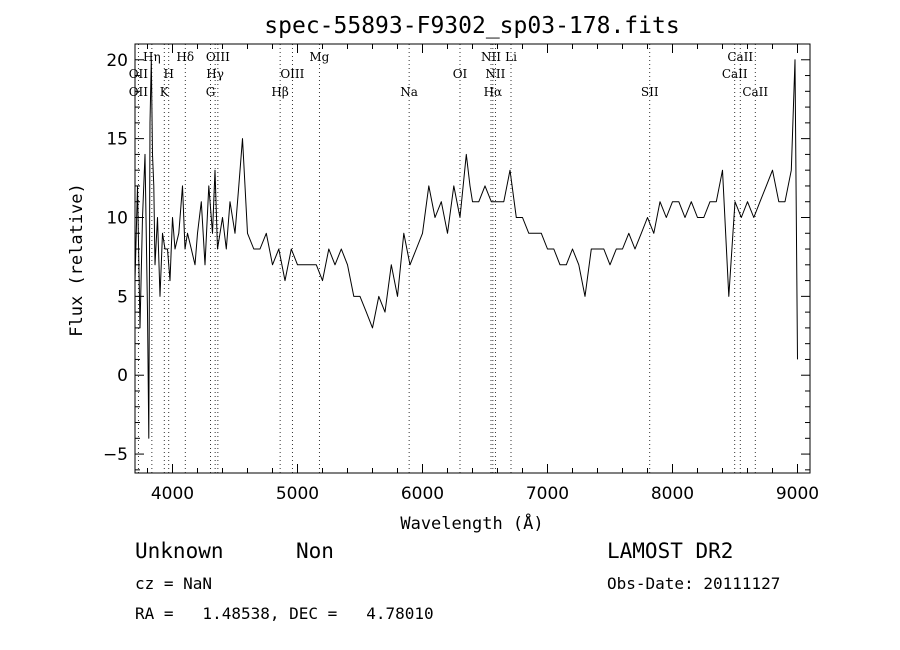 The width and height of the screenshot is (900, 650). What do you see at coordinates (172, 494) in the screenshot?
I see `x-tick-label: 4000` at bounding box center [172, 494].